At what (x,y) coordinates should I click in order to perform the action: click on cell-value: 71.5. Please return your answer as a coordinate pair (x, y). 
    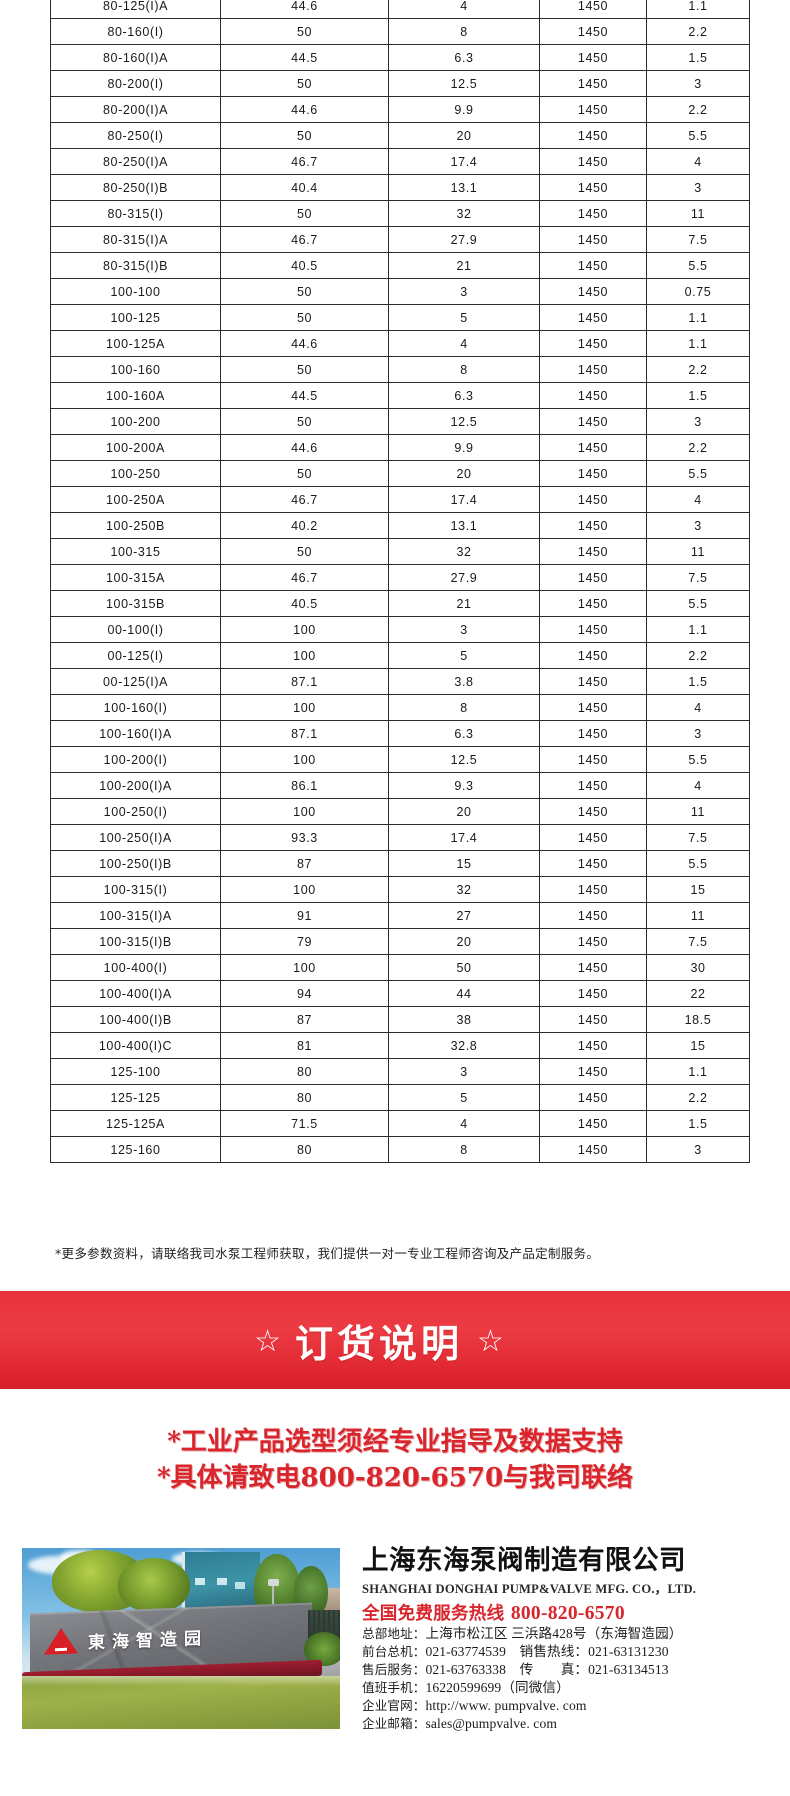
    Looking at the image, I should click on (304, 1123).